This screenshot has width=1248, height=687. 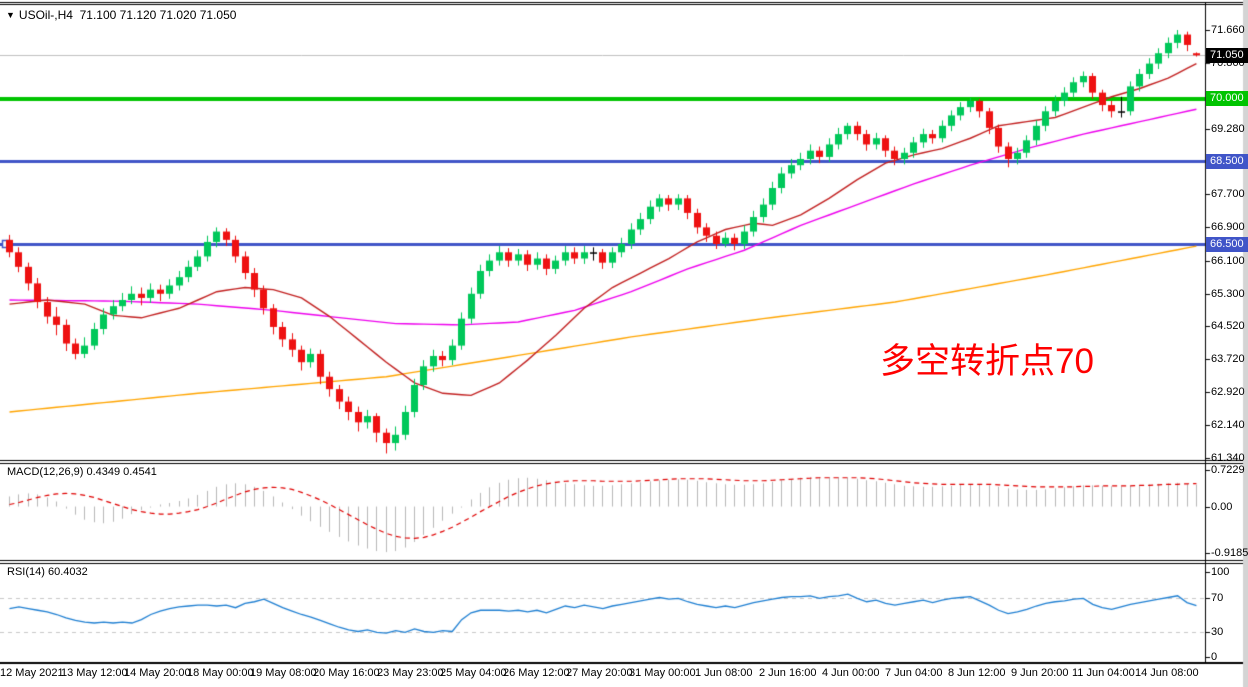 What do you see at coordinates (10, 15) in the screenshot?
I see `symbol-marker-icon: ▼` at bounding box center [10, 15].